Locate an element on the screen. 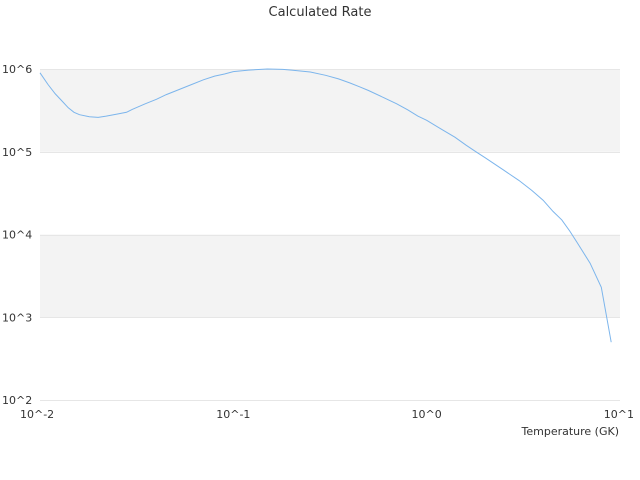  x-tick-label: 10^-2 is located at coordinates (37, 414).